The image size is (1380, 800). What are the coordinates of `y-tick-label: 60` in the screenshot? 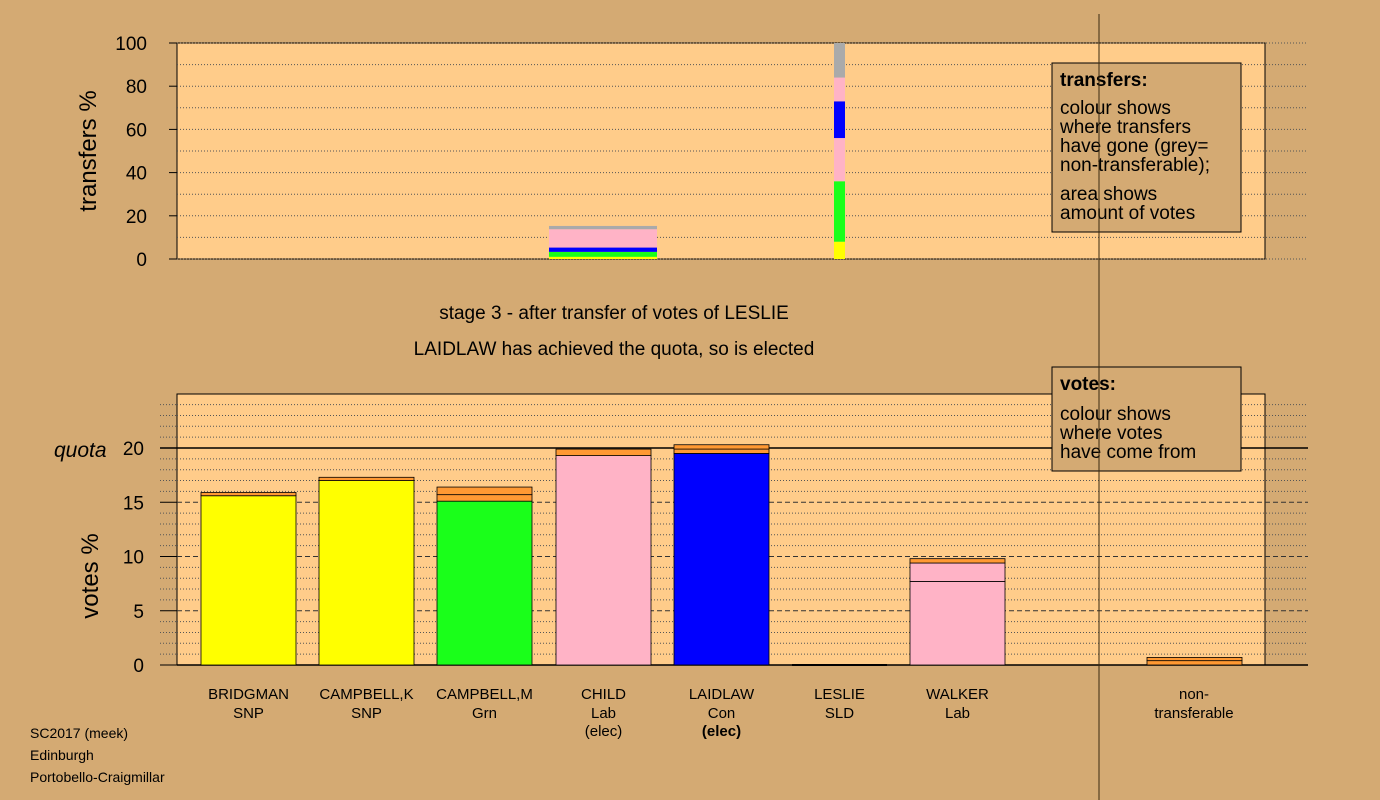 It's located at (136, 130).